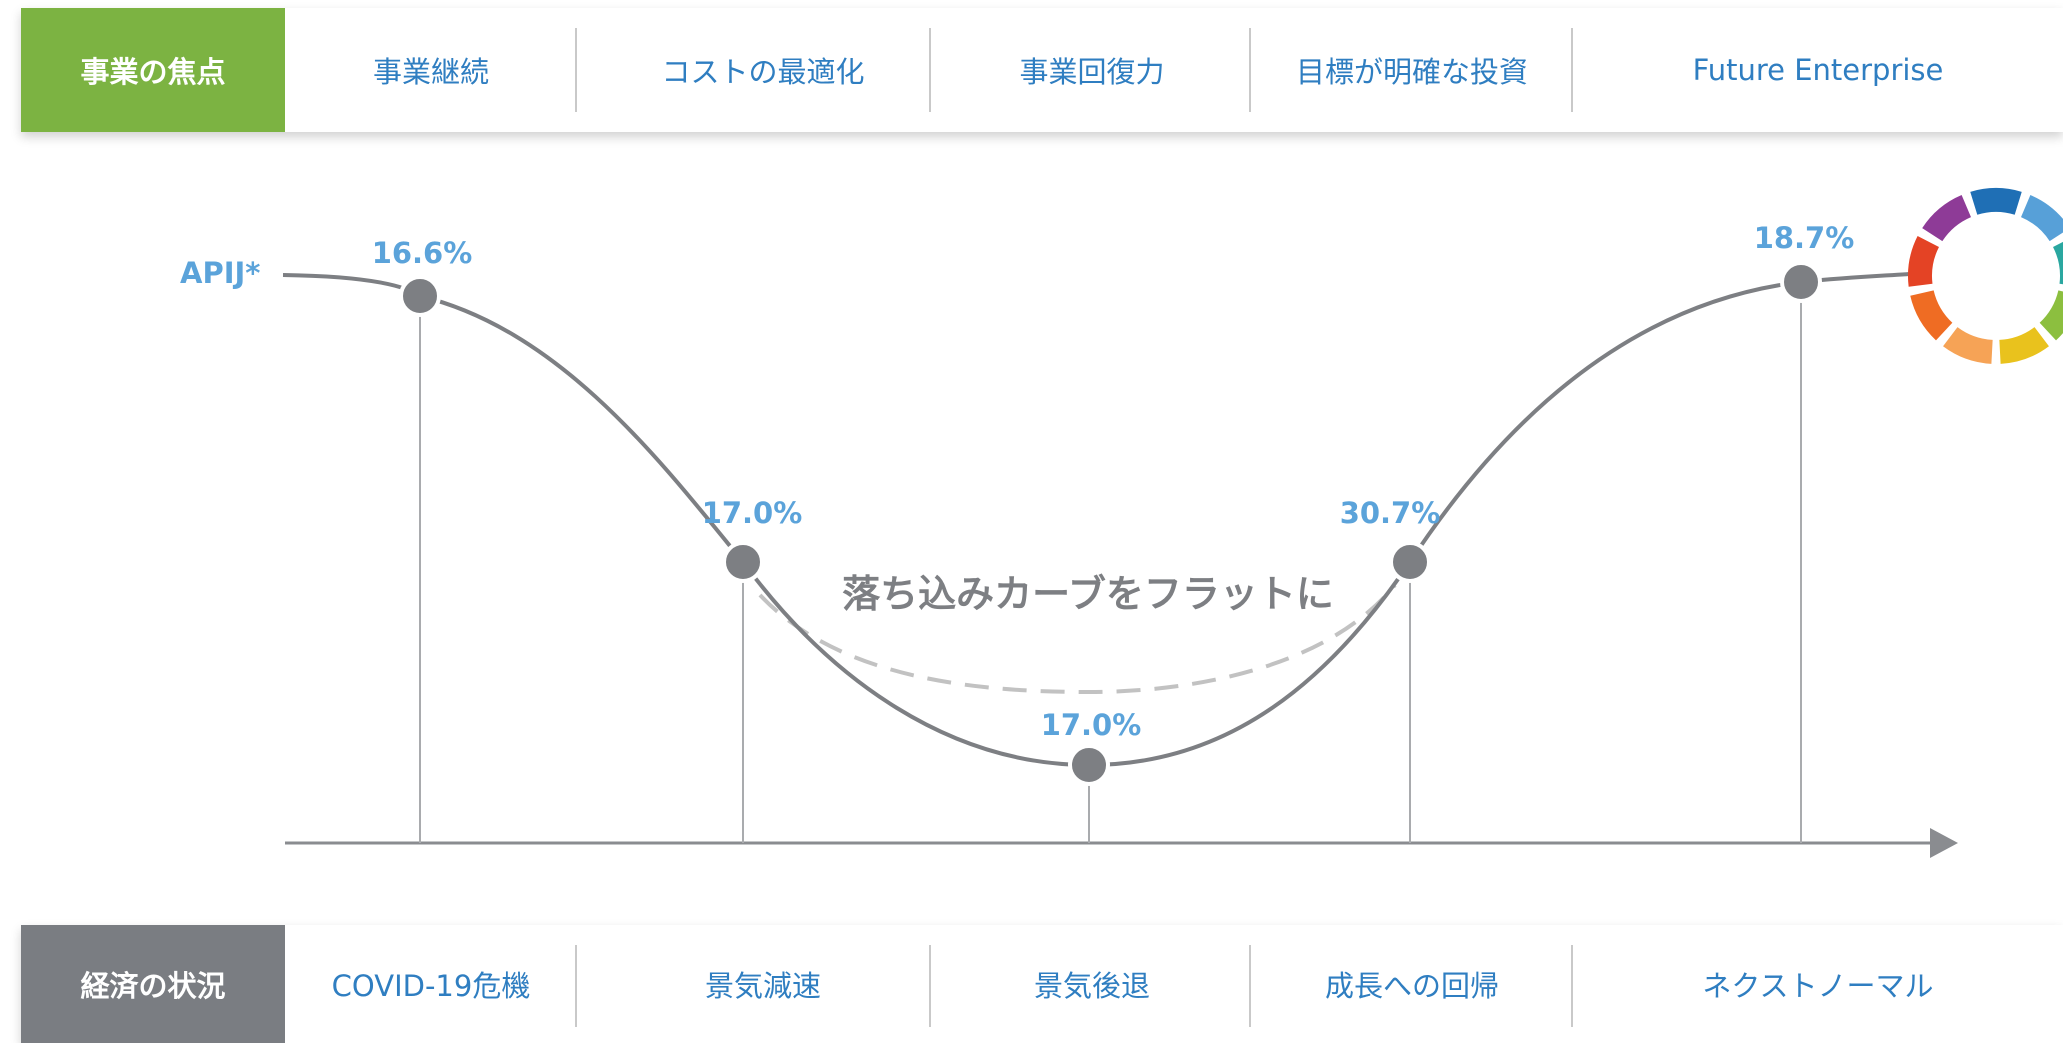 The height and width of the screenshot is (1043, 2063). Describe the element at coordinates (1985, 275) in the screenshot. I see `color-wheel-logo` at that location.